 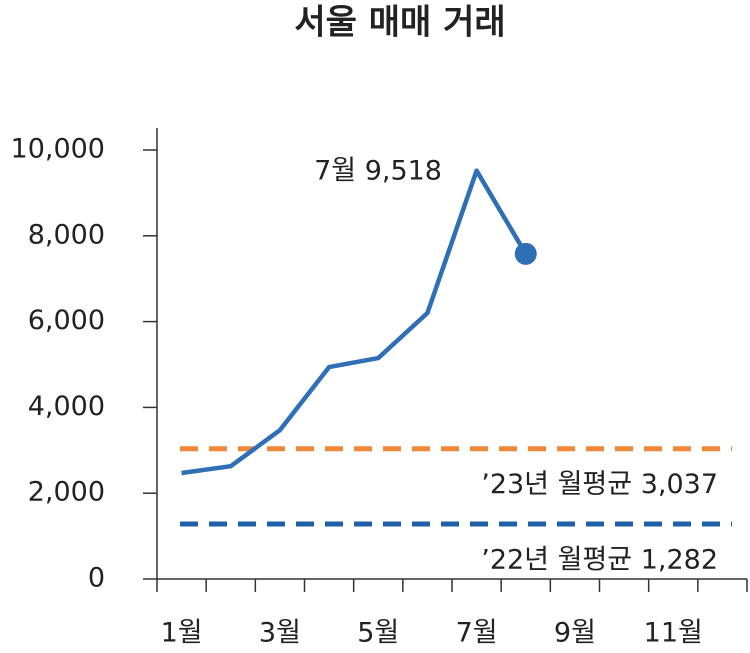 What do you see at coordinates (96, 578) in the screenshot?
I see `y-tick-label: 0` at bounding box center [96, 578].